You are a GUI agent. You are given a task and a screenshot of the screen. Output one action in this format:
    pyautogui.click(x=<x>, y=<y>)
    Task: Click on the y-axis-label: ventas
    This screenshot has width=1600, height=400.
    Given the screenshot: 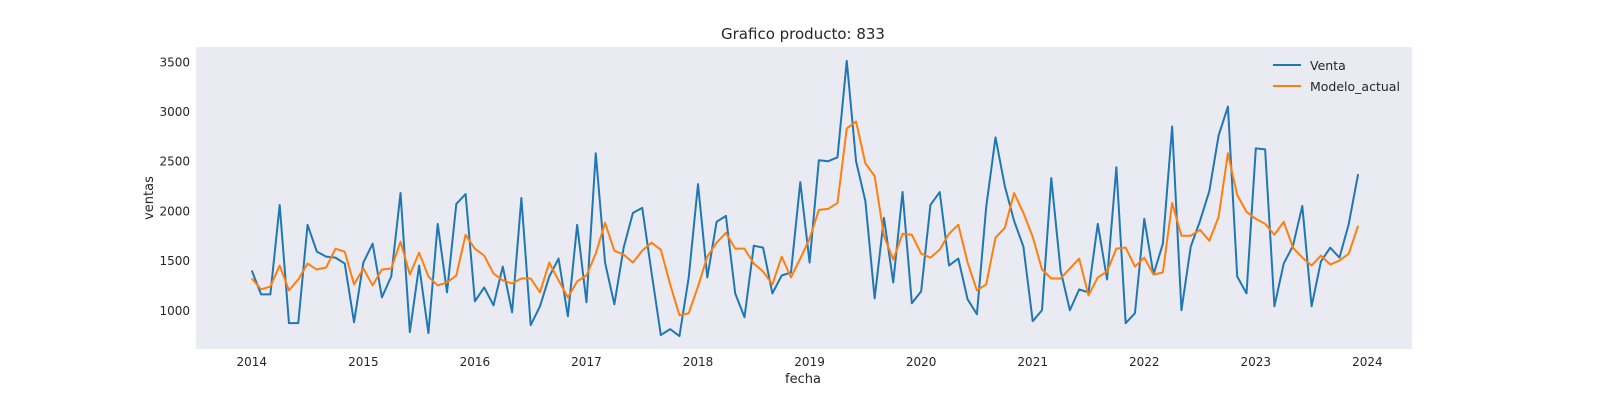 What is the action you would take?
    pyautogui.click(x=149, y=198)
    